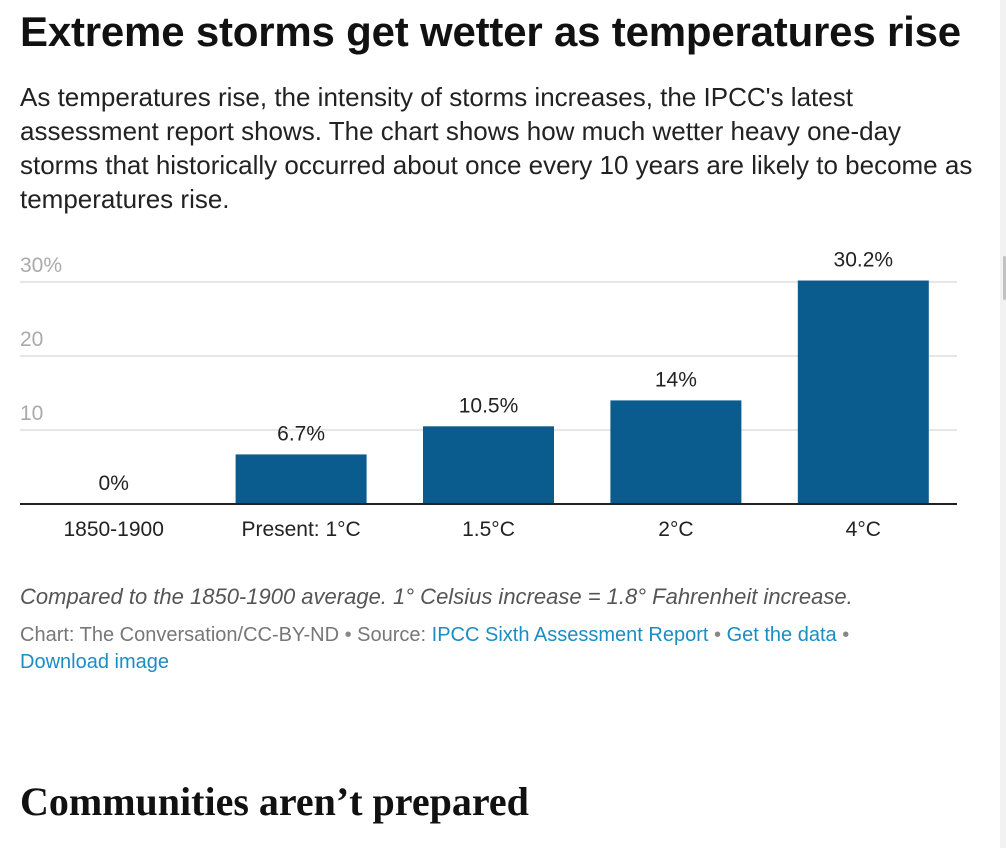 This screenshot has height=848, width=1006. Describe the element at coordinates (94, 662) in the screenshot. I see `download-image-link: Download image` at that location.